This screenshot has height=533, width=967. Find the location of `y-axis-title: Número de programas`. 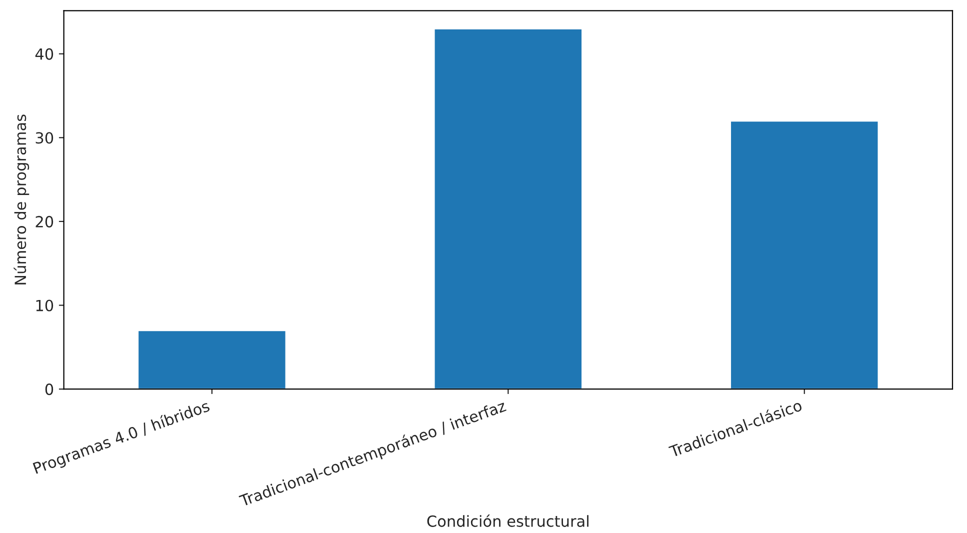

y-axis-title: Número de programas is located at coordinates (22, 199).